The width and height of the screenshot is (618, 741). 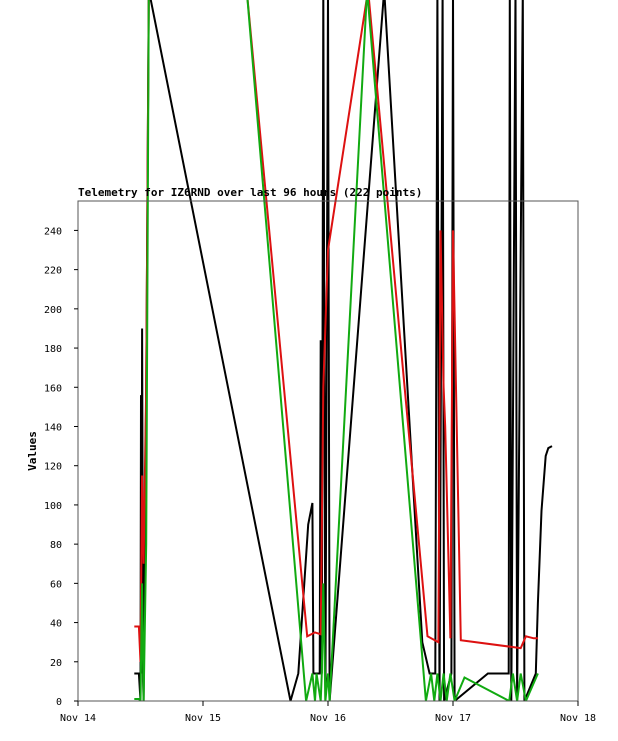 I want to click on x-tick-label: Nov 14, so click(x=78, y=718).